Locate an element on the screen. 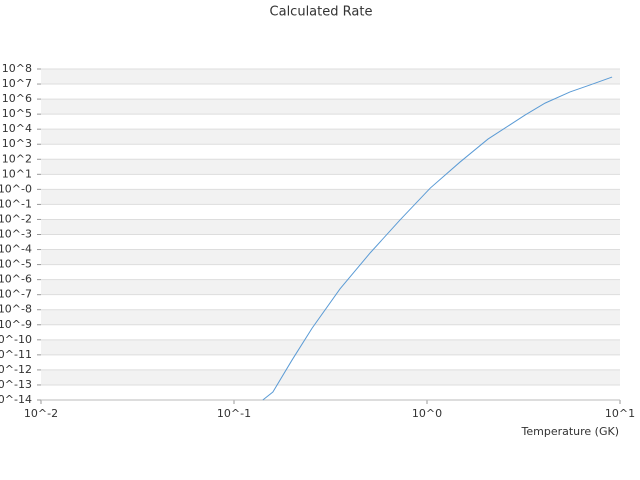 This screenshot has width=640, height=480. y-tick-label: 10^-1 is located at coordinates (16, 203).